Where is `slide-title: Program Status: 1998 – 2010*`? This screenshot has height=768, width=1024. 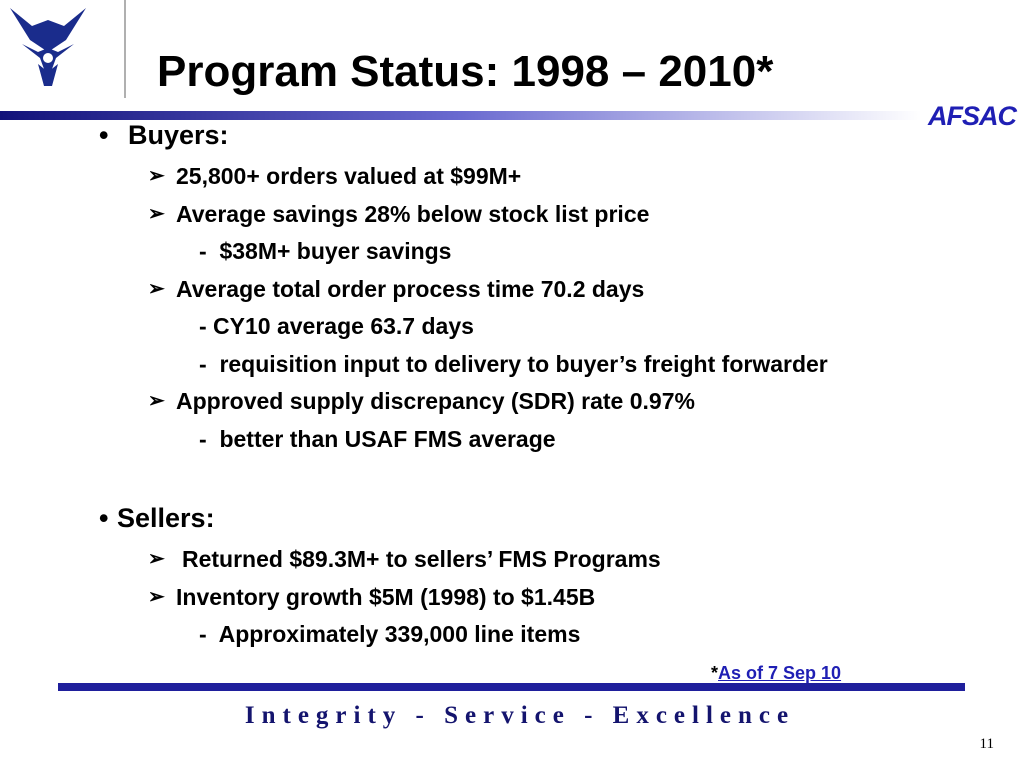
slide-title: Program Status: 1998 – 2010* is located at coordinates (465, 71).